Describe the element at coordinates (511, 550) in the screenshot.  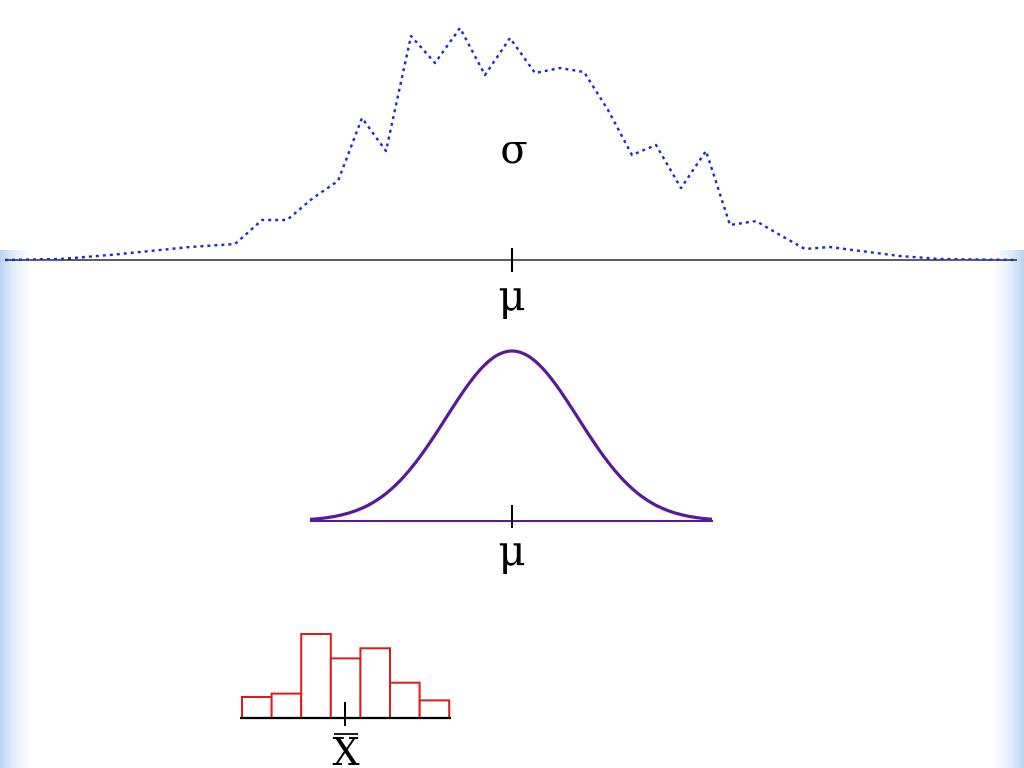
I see `sampling-mu-label: μ` at that location.